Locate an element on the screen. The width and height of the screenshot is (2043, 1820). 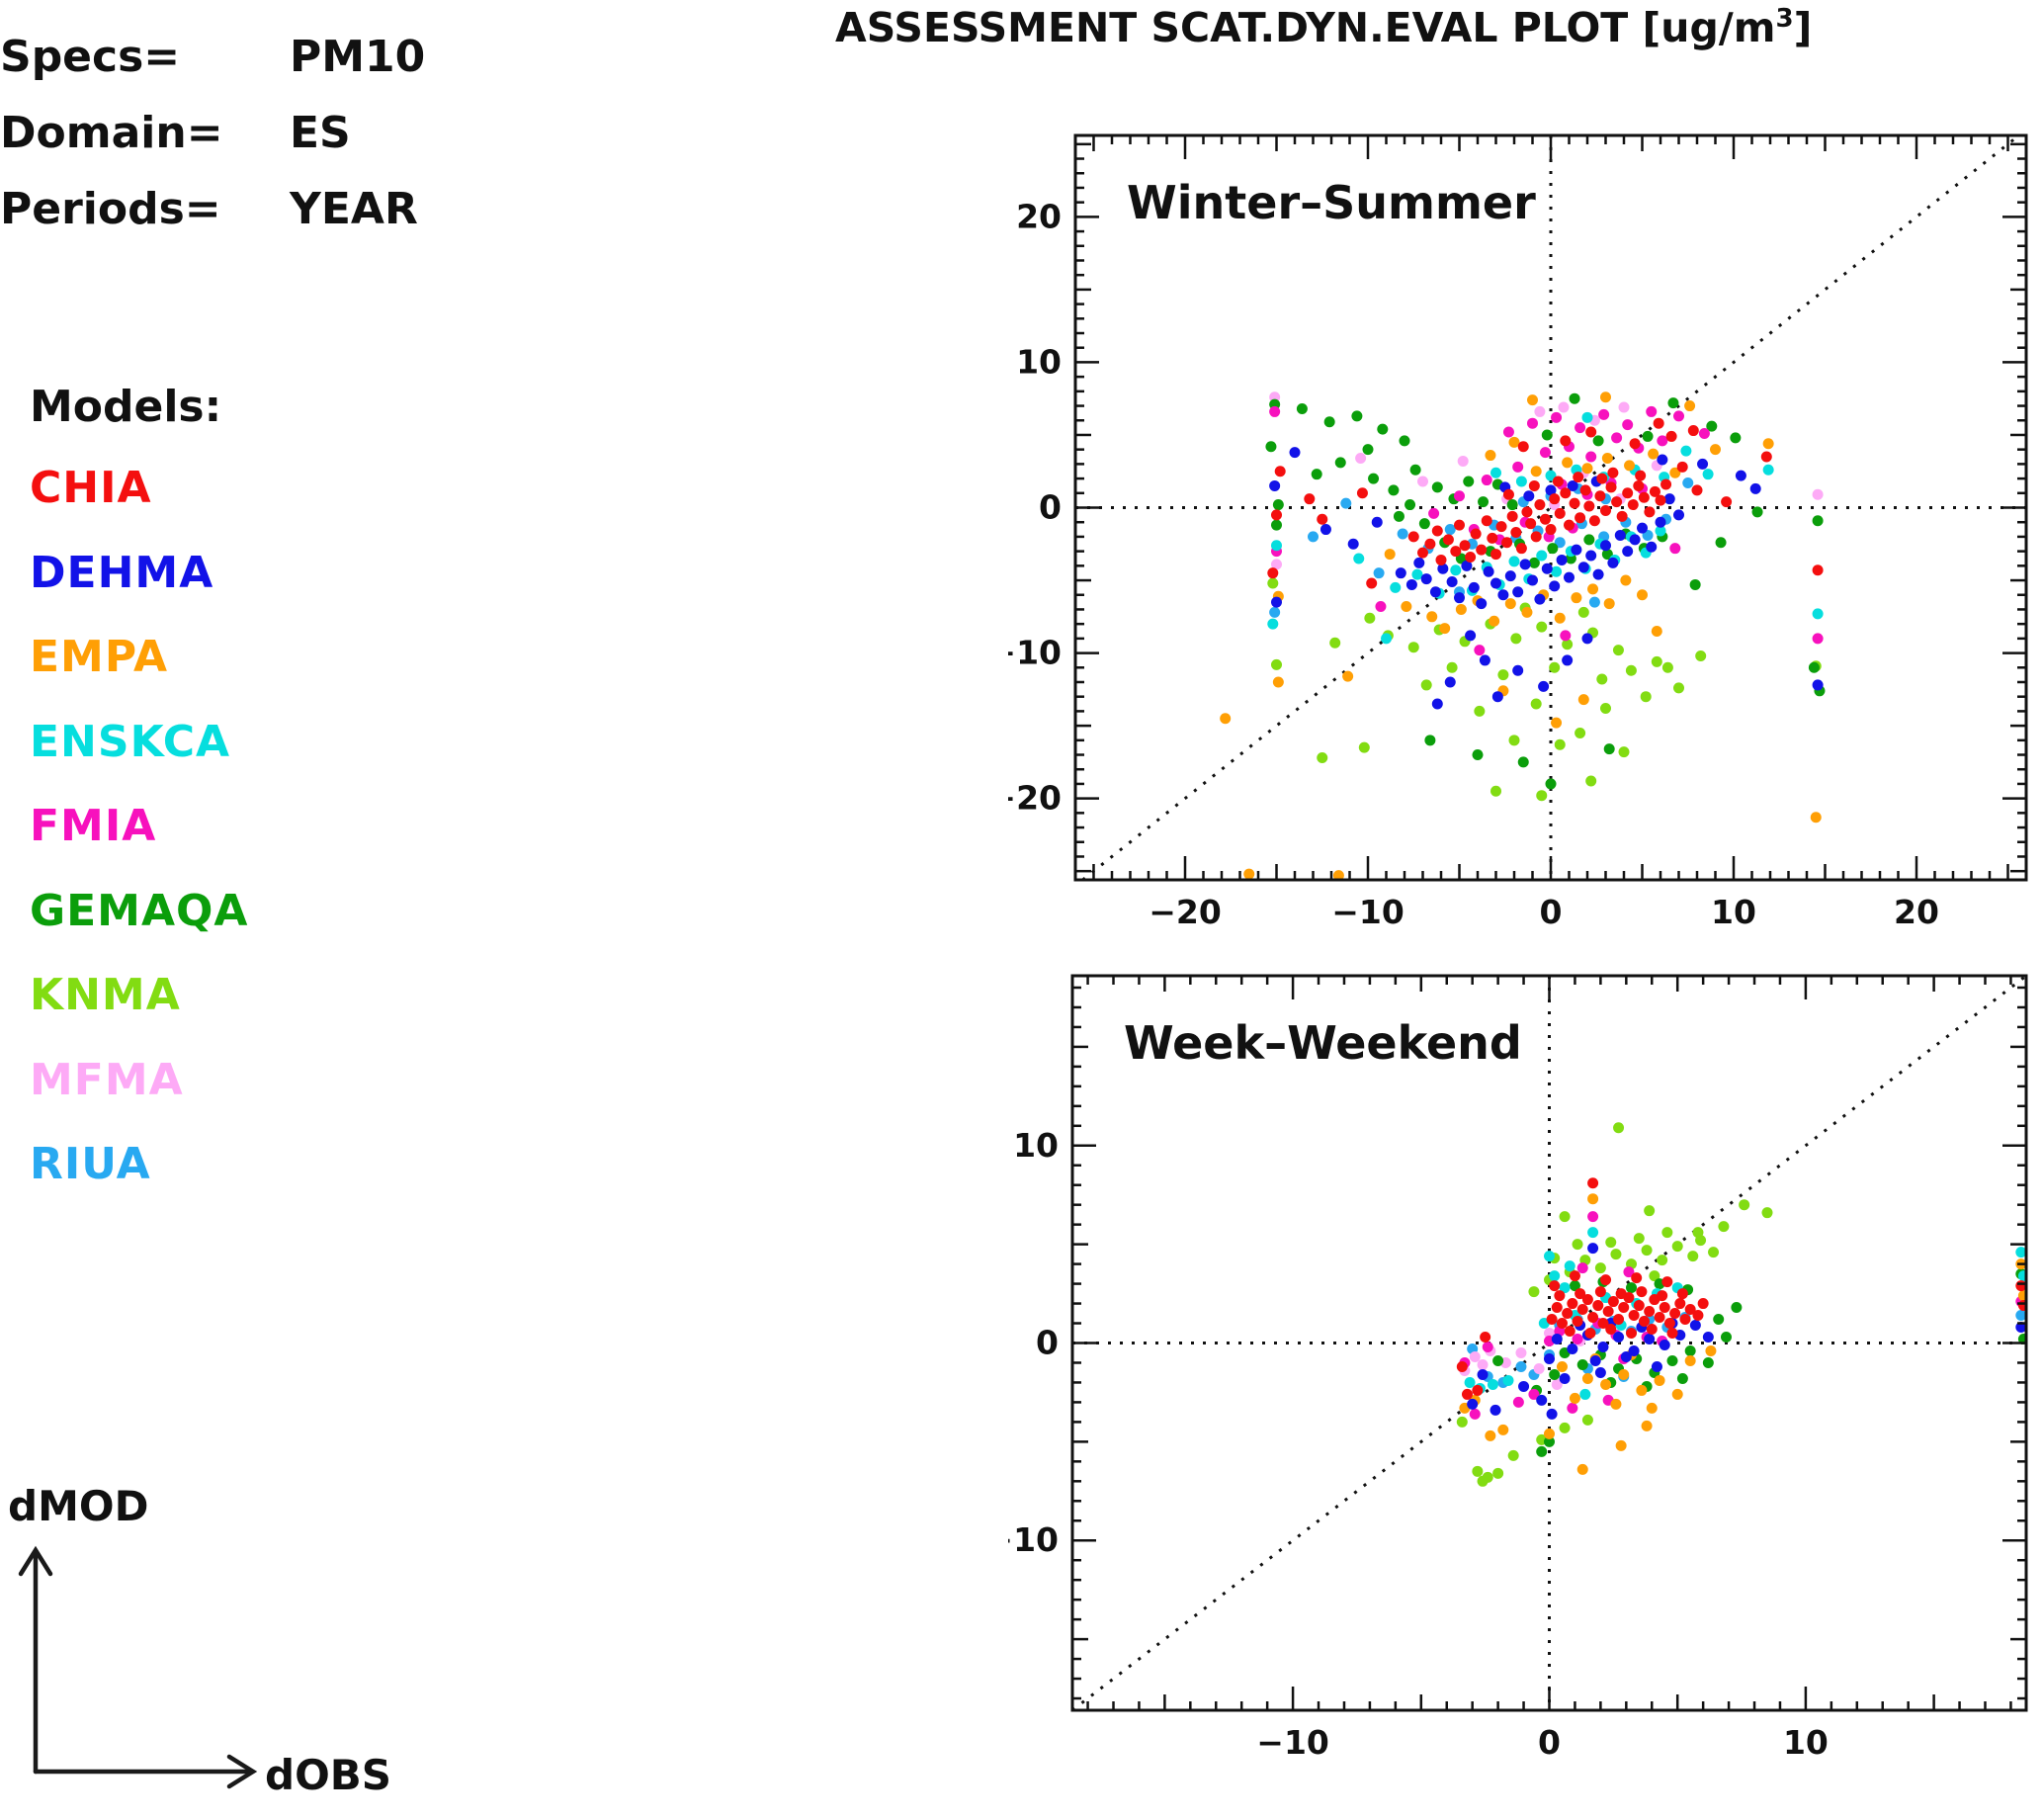
periods-label: Periods= is located at coordinates (111, 209).